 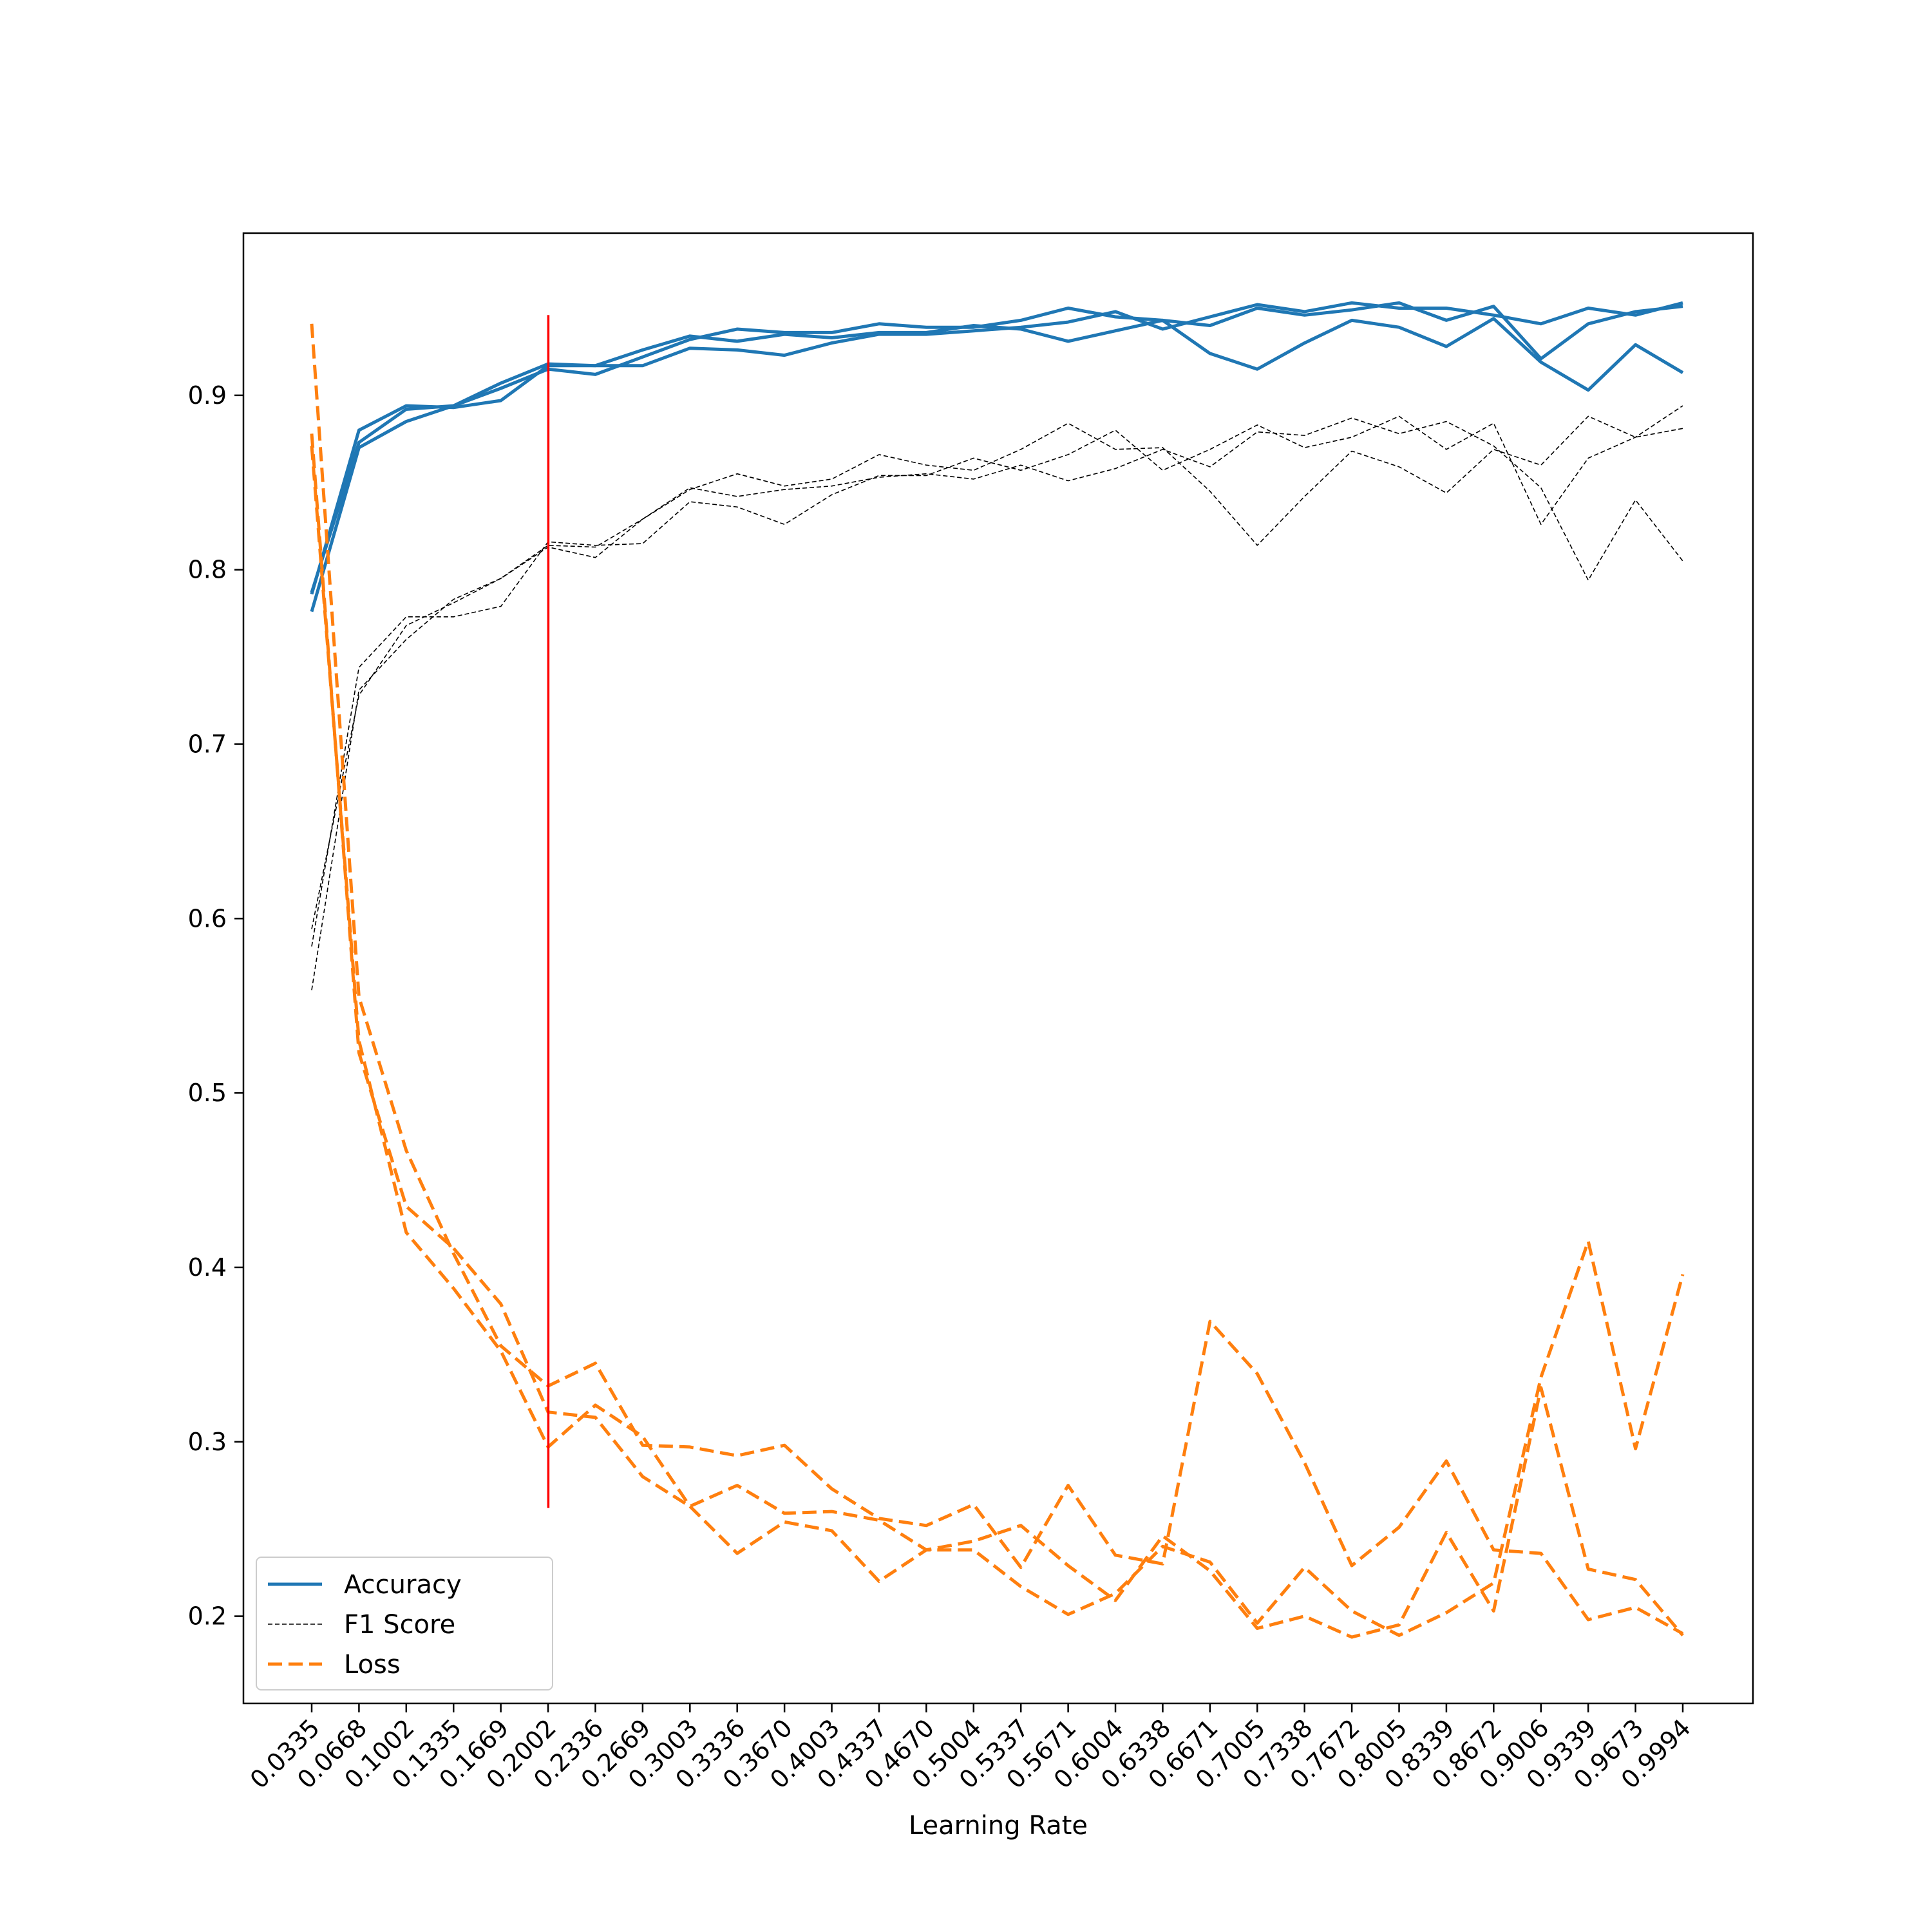 What do you see at coordinates (207, 1093) in the screenshot?
I see `y-tick-label: 0.5` at bounding box center [207, 1093].